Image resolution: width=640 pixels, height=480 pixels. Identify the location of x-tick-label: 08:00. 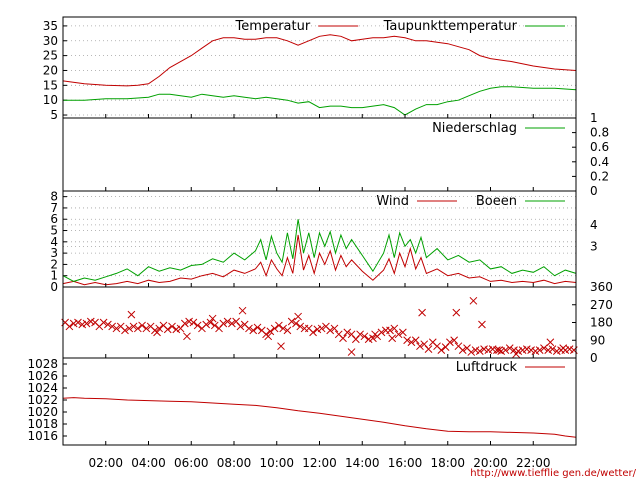
(234, 463).